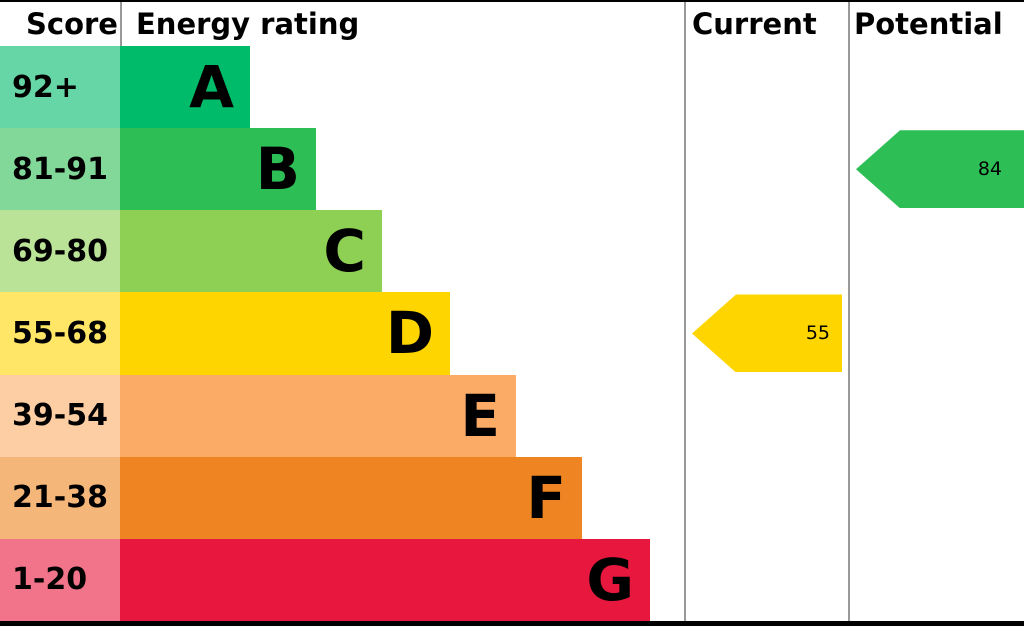 The image size is (1024, 626). I want to click on score-range-label: 69-80, so click(60, 251).